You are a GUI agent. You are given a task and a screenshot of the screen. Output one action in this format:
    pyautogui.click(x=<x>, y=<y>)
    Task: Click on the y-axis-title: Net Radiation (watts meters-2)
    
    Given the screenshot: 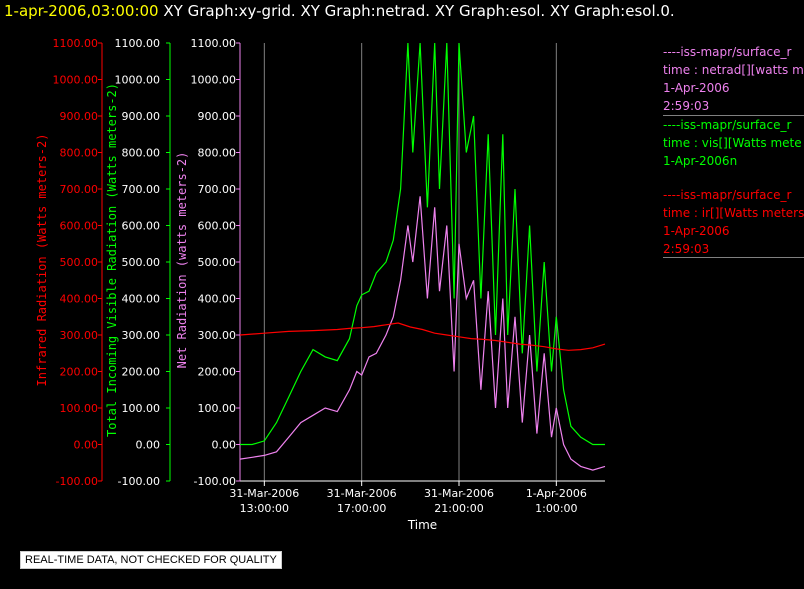 What is the action you would take?
    pyautogui.click(x=182, y=260)
    